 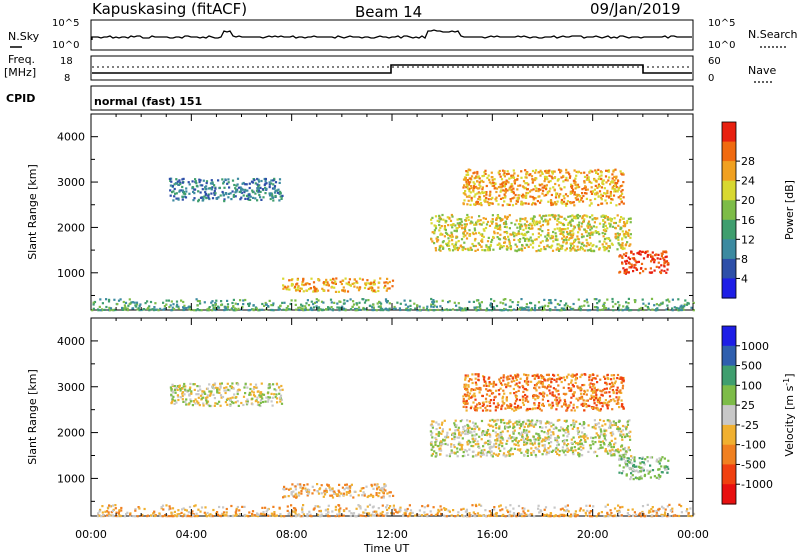 I want to click on nsky-label: N.Sky, so click(x=24, y=36).